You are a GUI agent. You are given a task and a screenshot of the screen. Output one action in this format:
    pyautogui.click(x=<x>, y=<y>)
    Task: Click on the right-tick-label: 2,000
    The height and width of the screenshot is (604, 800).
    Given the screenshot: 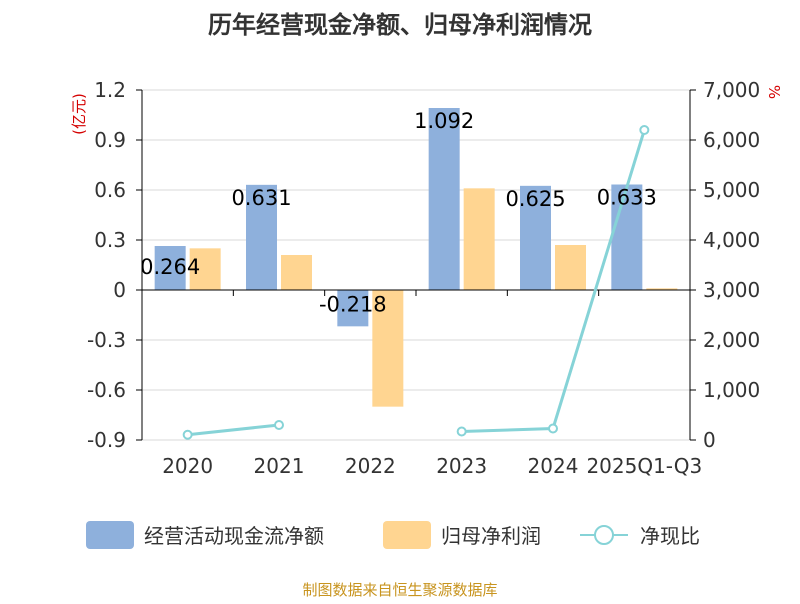 What is the action you would take?
    pyautogui.click(x=731, y=340)
    